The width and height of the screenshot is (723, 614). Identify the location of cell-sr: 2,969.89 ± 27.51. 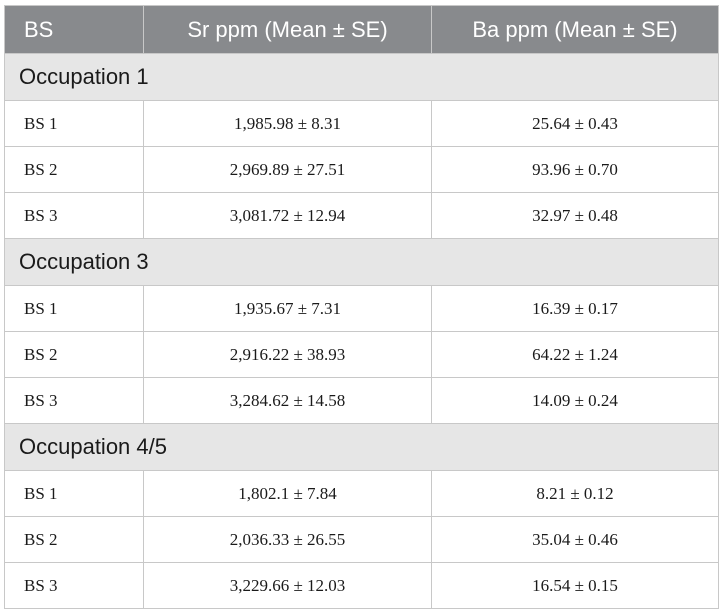
(287, 169).